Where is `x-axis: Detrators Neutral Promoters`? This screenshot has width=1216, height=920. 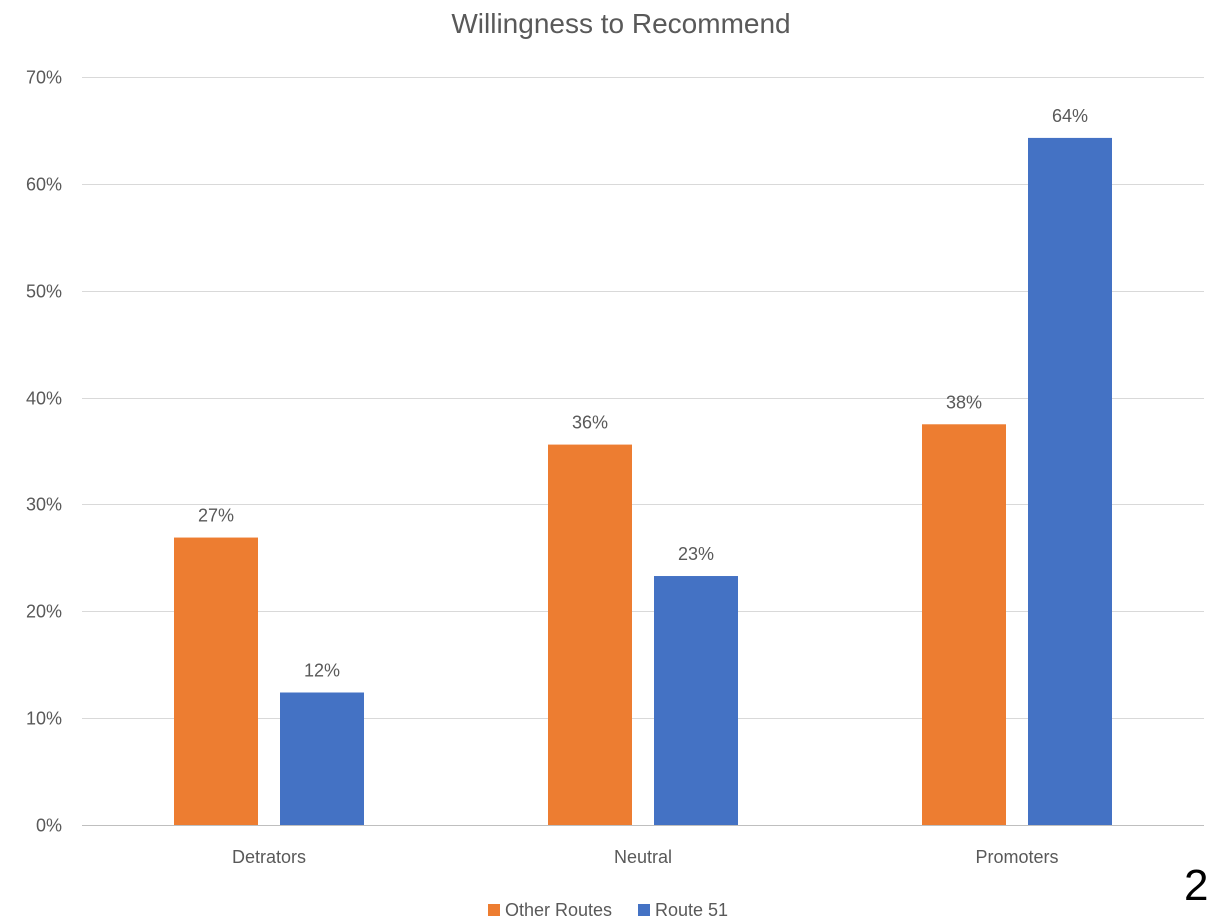 x-axis: Detrators Neutral Promoters is located at coordinates (645, 857).